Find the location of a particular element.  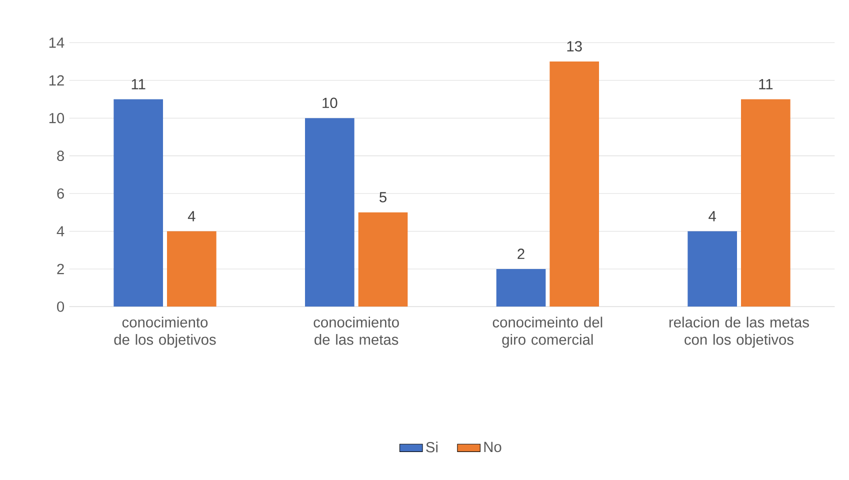

x-tick-label: conocimiento de las metas is located at coordinates (356, 330).